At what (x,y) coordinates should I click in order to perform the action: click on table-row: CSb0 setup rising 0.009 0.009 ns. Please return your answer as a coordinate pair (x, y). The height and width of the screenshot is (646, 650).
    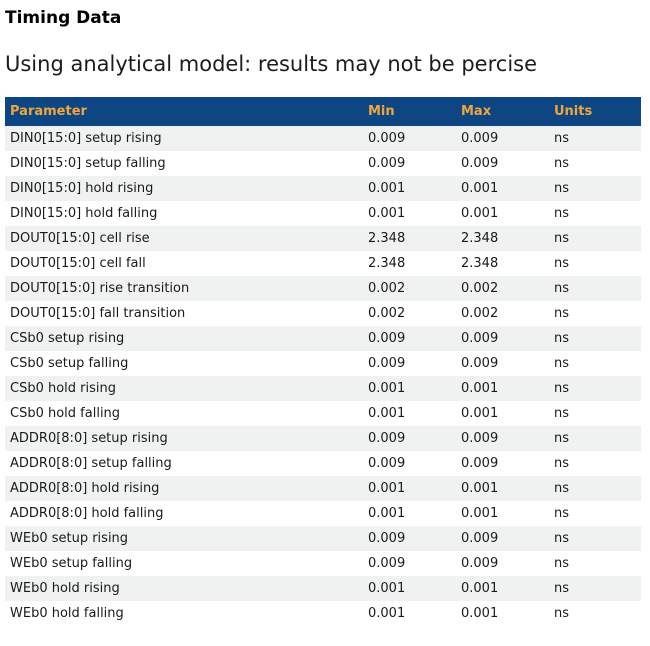
    Looking at the image, I should click on (323, 338).